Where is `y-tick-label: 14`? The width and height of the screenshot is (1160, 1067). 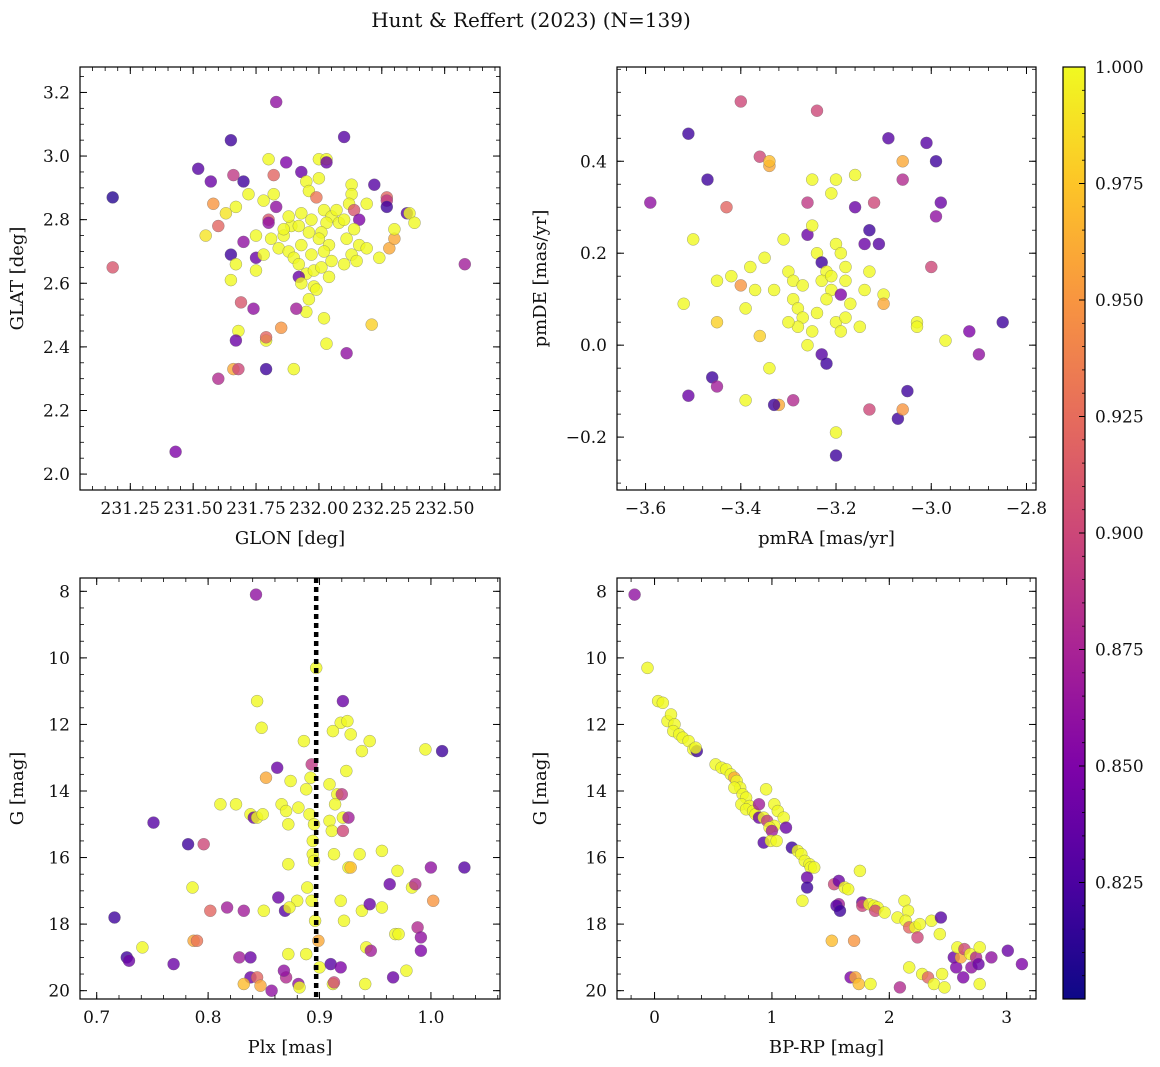
y-tick-label: 14 is located at coordinates (596, 792).